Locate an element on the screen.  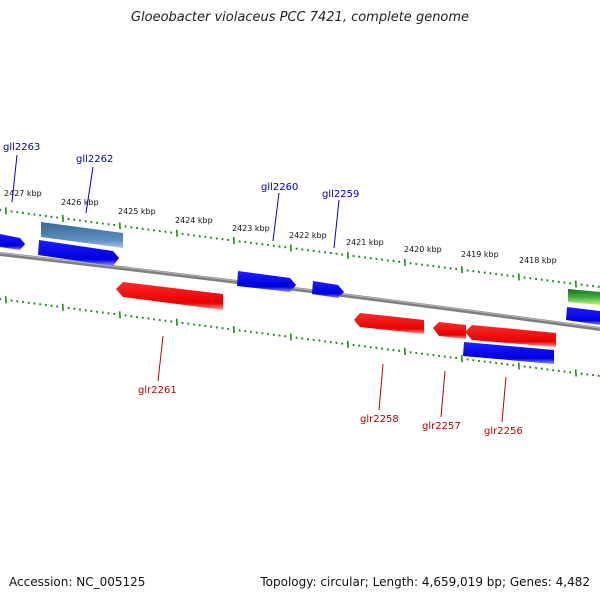
genome-axis is located at coordinates (300, 291).